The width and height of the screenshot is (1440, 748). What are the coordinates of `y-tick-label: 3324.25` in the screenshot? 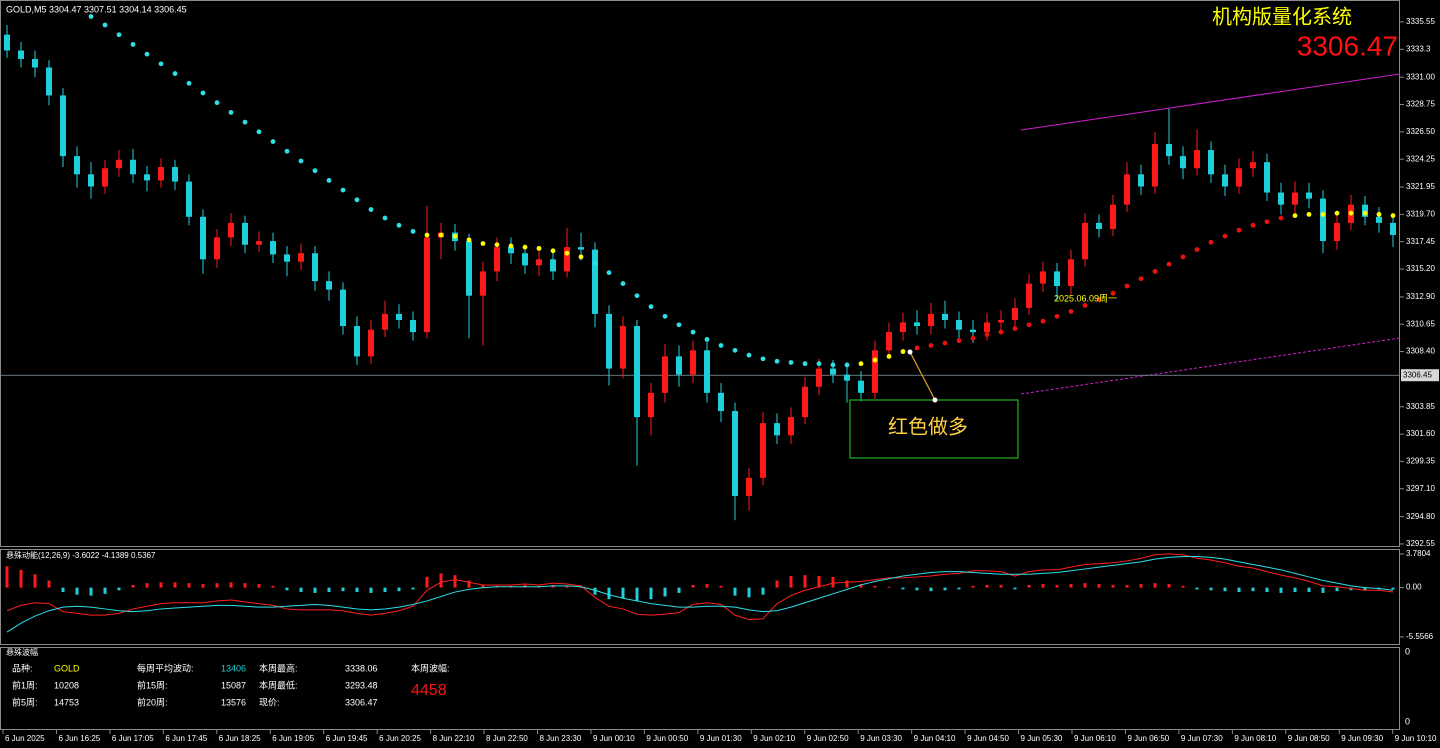 It's located at (1420, 158).